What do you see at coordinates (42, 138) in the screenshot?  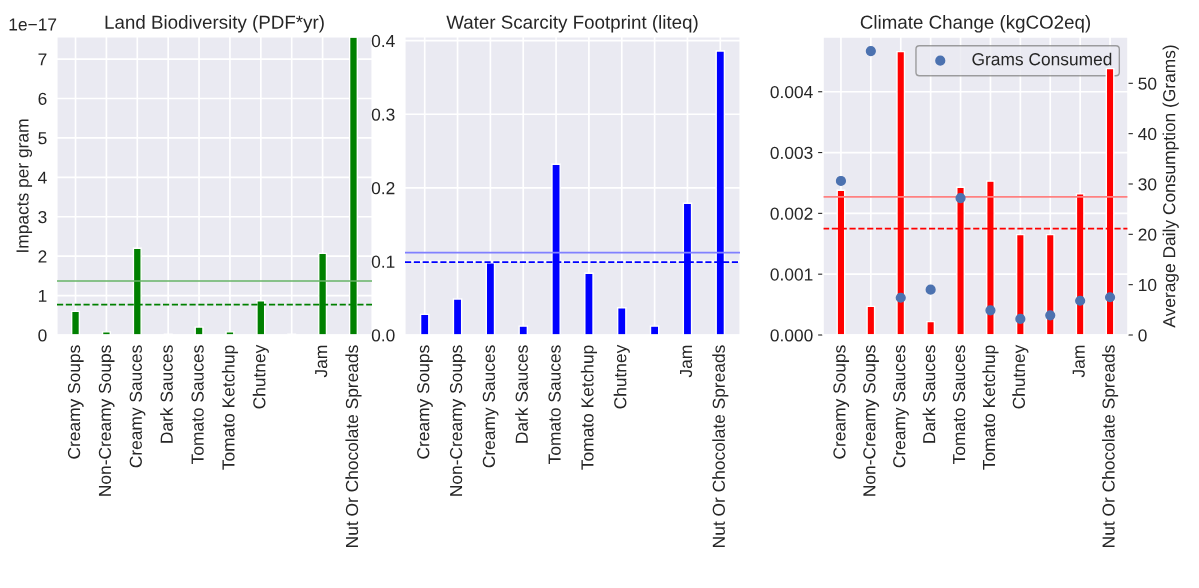 I see `y-tick-label: 5` at bounding box center [42, 138].